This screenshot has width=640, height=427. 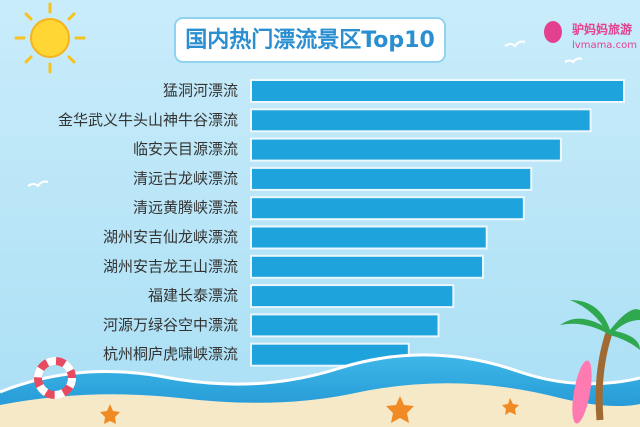 What do you see at coordinates (604, 45) in the screenshot?
I see `brand-url: lvmama.com` at bounding box center [604, 45].